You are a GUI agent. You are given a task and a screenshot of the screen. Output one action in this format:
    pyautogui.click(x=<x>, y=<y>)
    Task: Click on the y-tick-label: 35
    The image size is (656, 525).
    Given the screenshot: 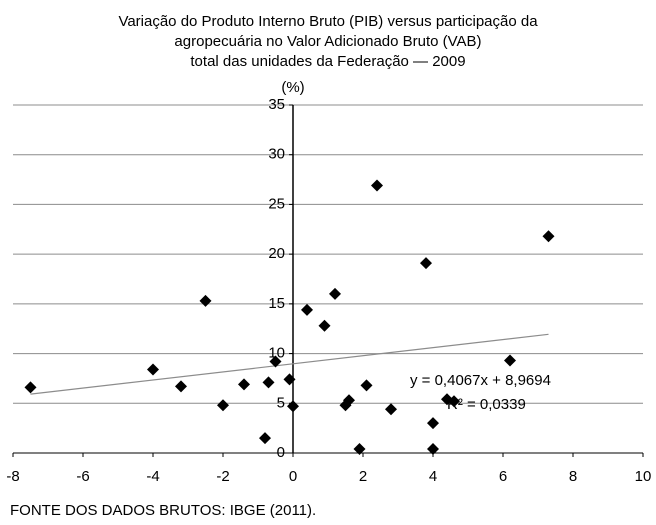 What is the action you would take?
    pyautogui.click(x=276, y=104)
    